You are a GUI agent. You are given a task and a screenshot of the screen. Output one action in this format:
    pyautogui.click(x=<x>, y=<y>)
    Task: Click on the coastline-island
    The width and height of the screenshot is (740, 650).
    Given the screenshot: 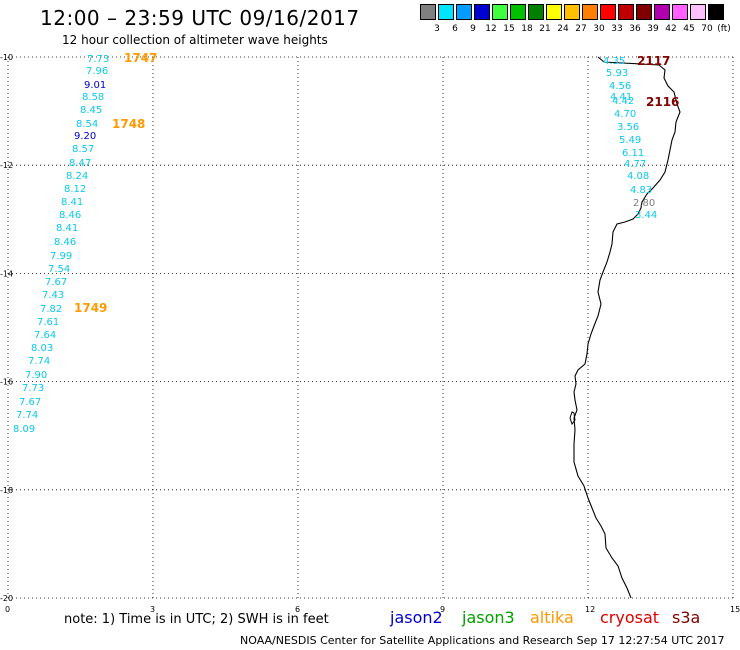 What is the action you would take?
    pyautogui.click(x=572, y=418)
    